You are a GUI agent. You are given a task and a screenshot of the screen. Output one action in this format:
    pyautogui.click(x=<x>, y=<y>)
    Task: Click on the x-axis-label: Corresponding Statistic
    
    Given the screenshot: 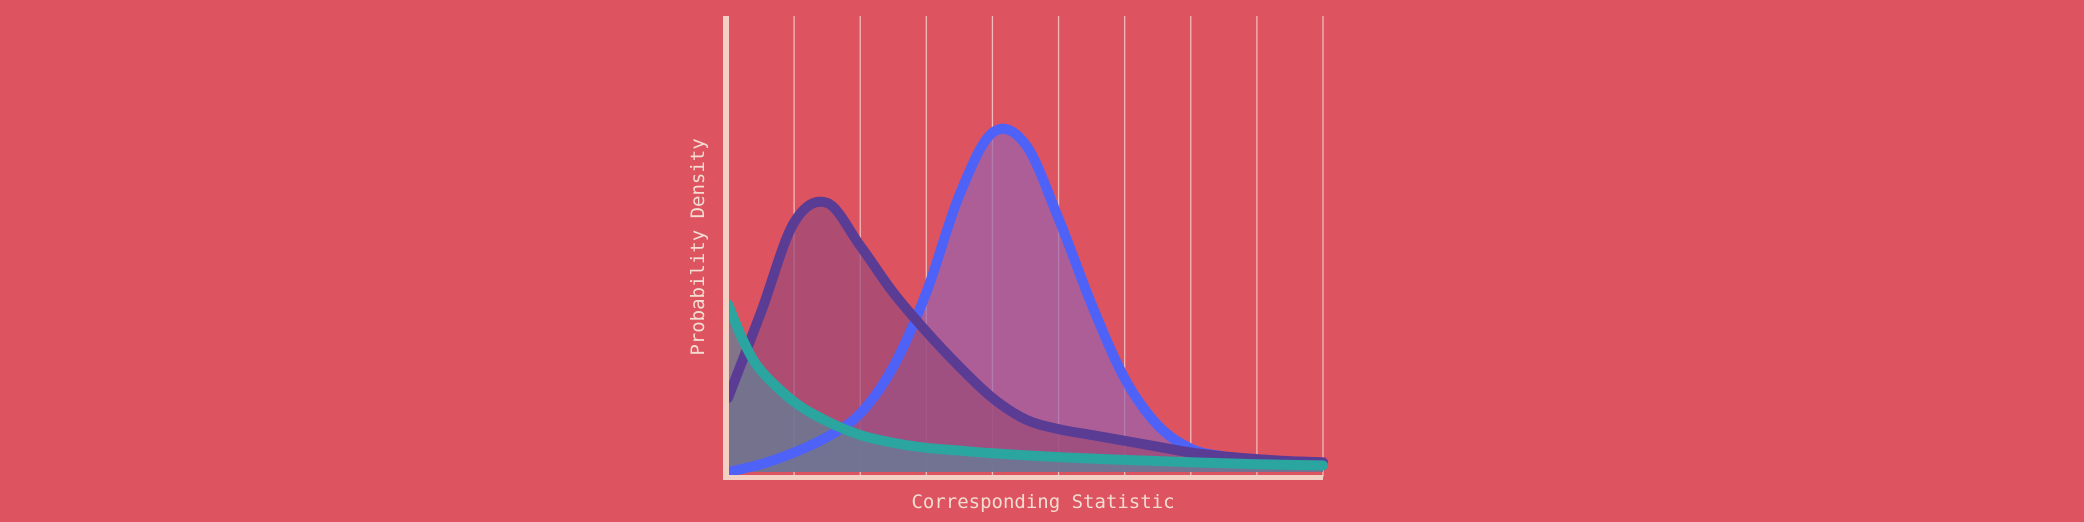 What is the action you would take?
    pyautogui.click(x=1042, y=502)
    